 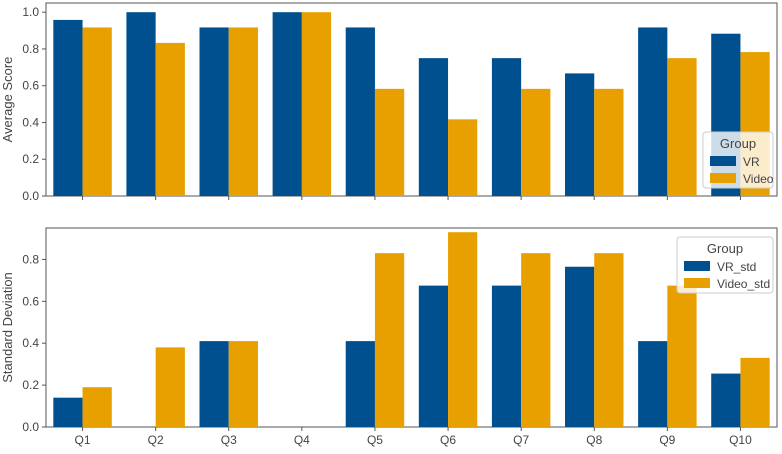 What do you see at coordinates (723, 178) in the screenshot?
I see `legend-swatch-video` at bounding box center [723, 178].